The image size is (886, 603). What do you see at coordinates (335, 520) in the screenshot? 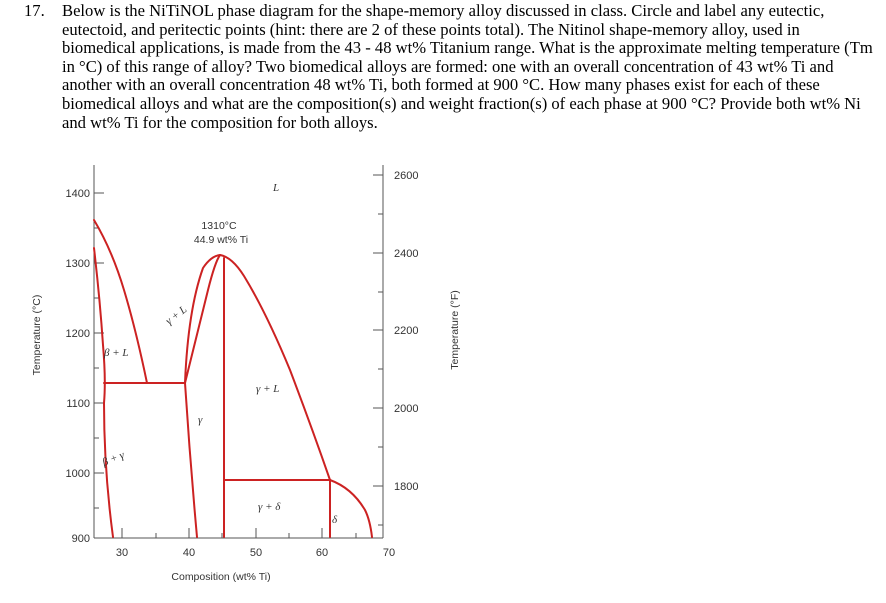
I see `label-delta: δ` at bounding box center [335, 520].